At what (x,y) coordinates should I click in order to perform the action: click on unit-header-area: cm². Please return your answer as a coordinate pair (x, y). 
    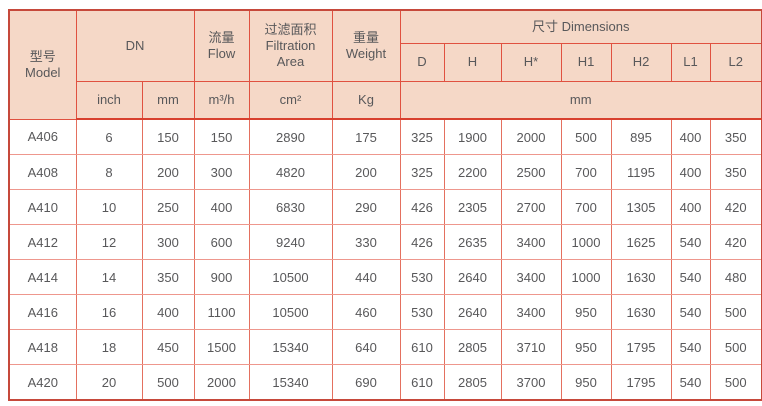
    Looking at the image, I should click on (290, 100).